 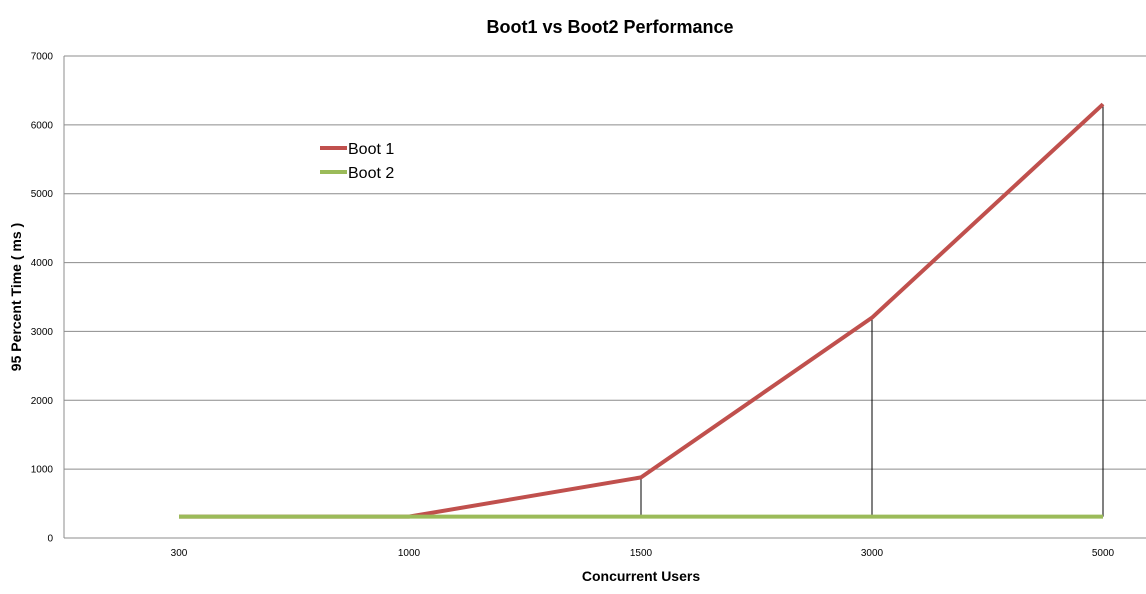 What do you see at coordinates (179, 553) in the screenshot?
I see `x-tick-label: 300` at bounding box center [179, 553].